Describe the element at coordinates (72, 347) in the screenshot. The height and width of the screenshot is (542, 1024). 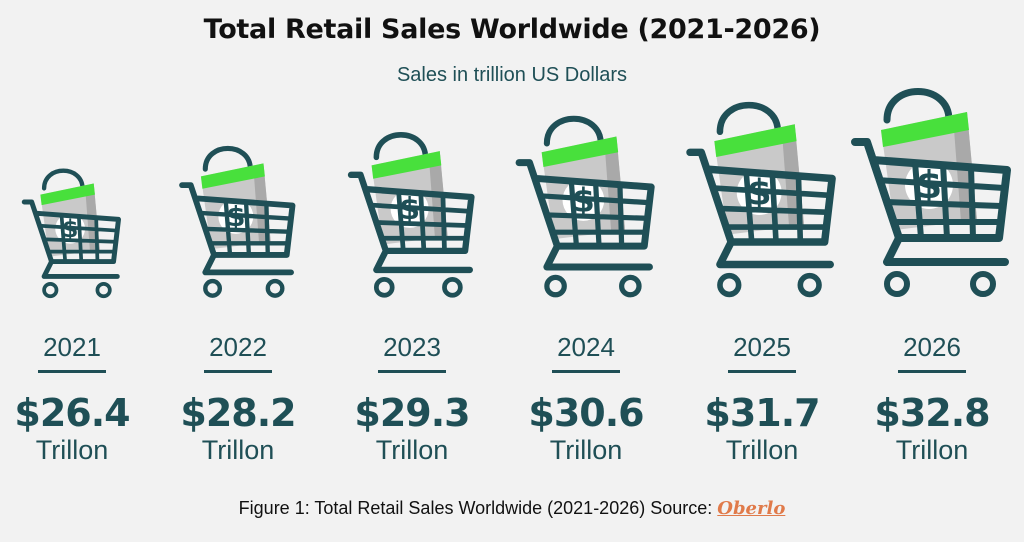
I see `category-label: 2021` at that location.